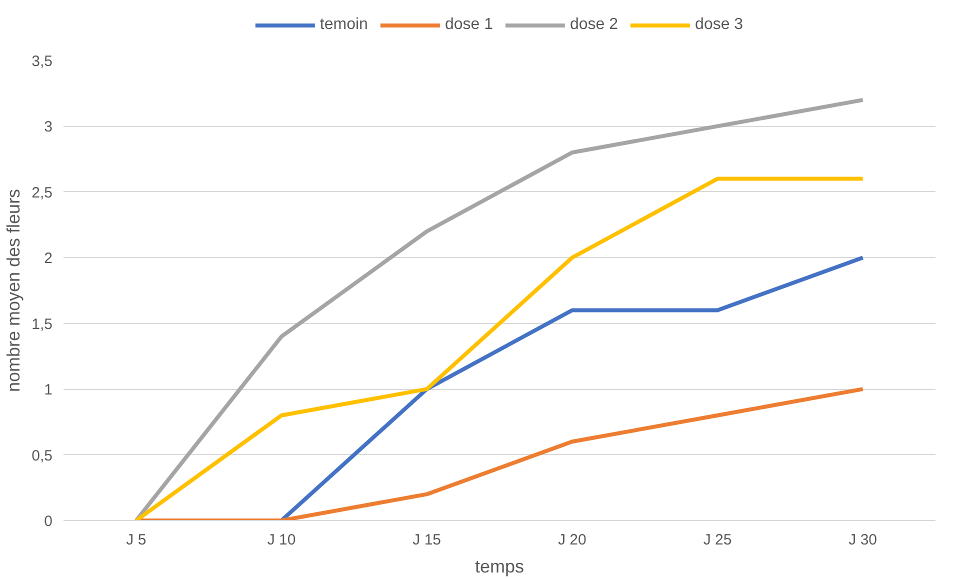  What do you see at coordinates (136, 540) in the screenshot?
I see `x-tick-label: J 5` at bounding box center [136, 540].